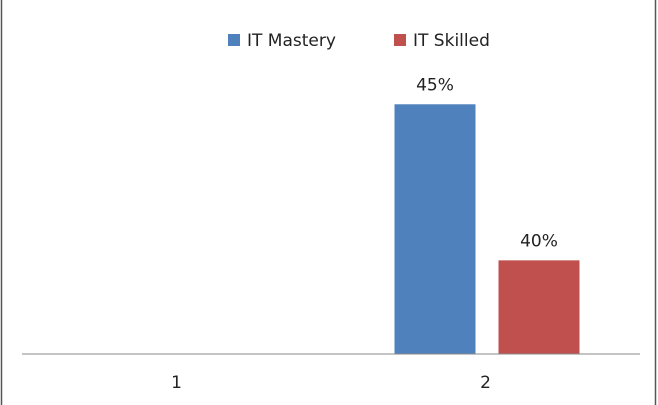 Image resolution: width=658 pixels, height=405 pixels. I want to click on legend-label: IT Mastery, so click(291, 41).